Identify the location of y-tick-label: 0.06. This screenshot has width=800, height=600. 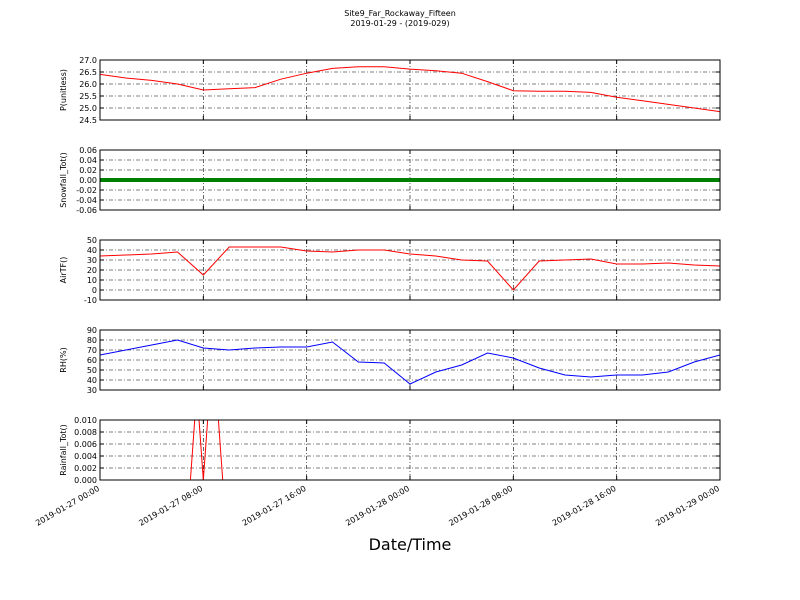
(88, 150).